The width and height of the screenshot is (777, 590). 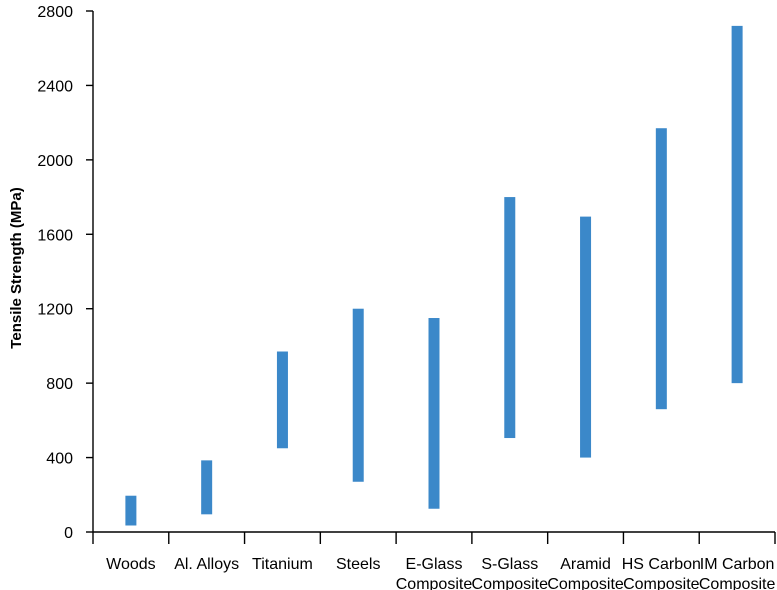 I want to click on x-tick-label: HS Carbon Composite, so click(x=661, y=573).